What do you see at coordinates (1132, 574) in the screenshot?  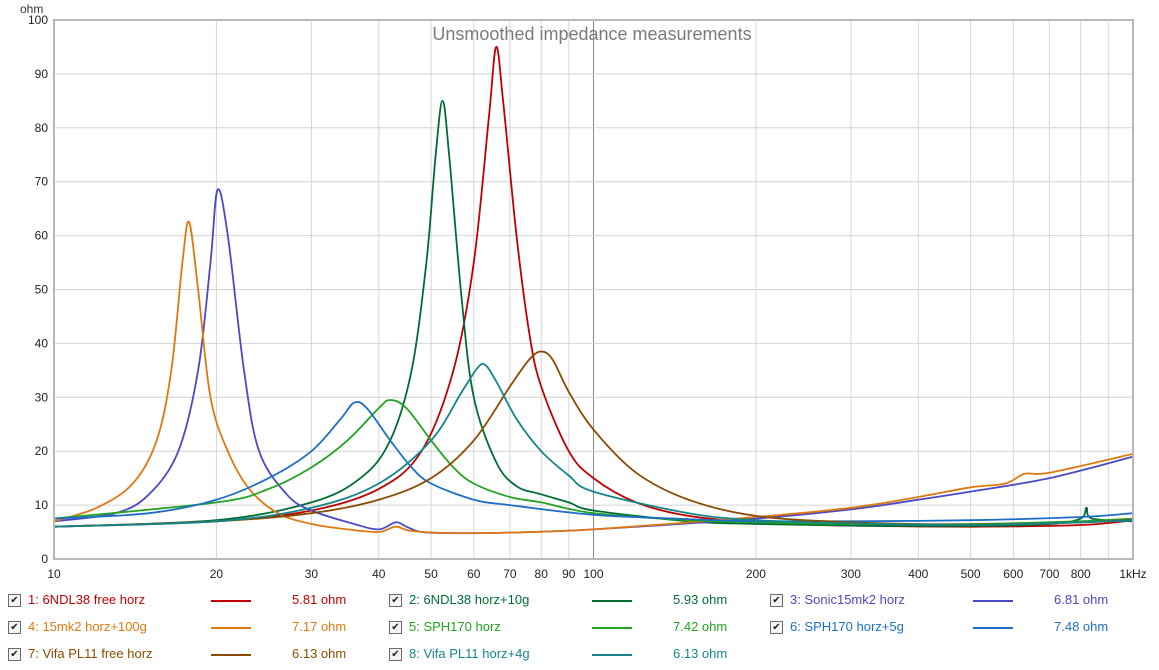 I see `x-tick-label: 1kHz` at bounding box center [1132, 574].